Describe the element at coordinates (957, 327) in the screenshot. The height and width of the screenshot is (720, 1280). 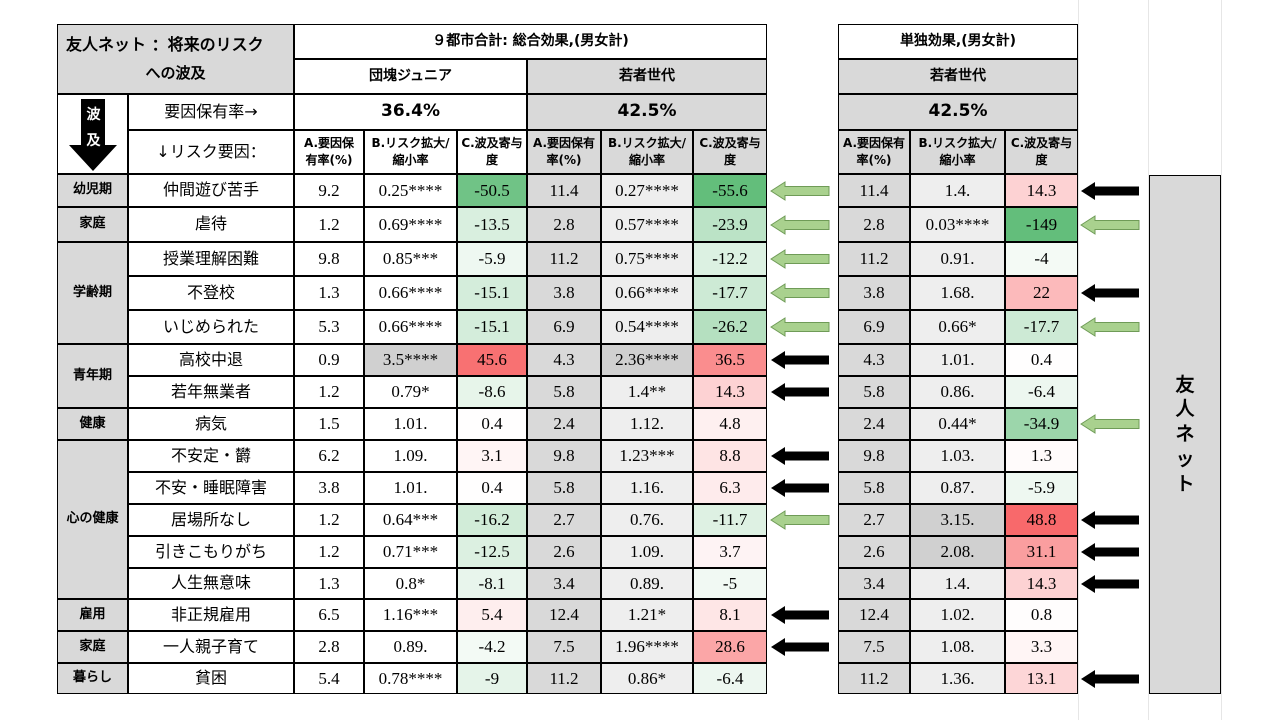
I see `value-b-cell: 0.66*` at that location.